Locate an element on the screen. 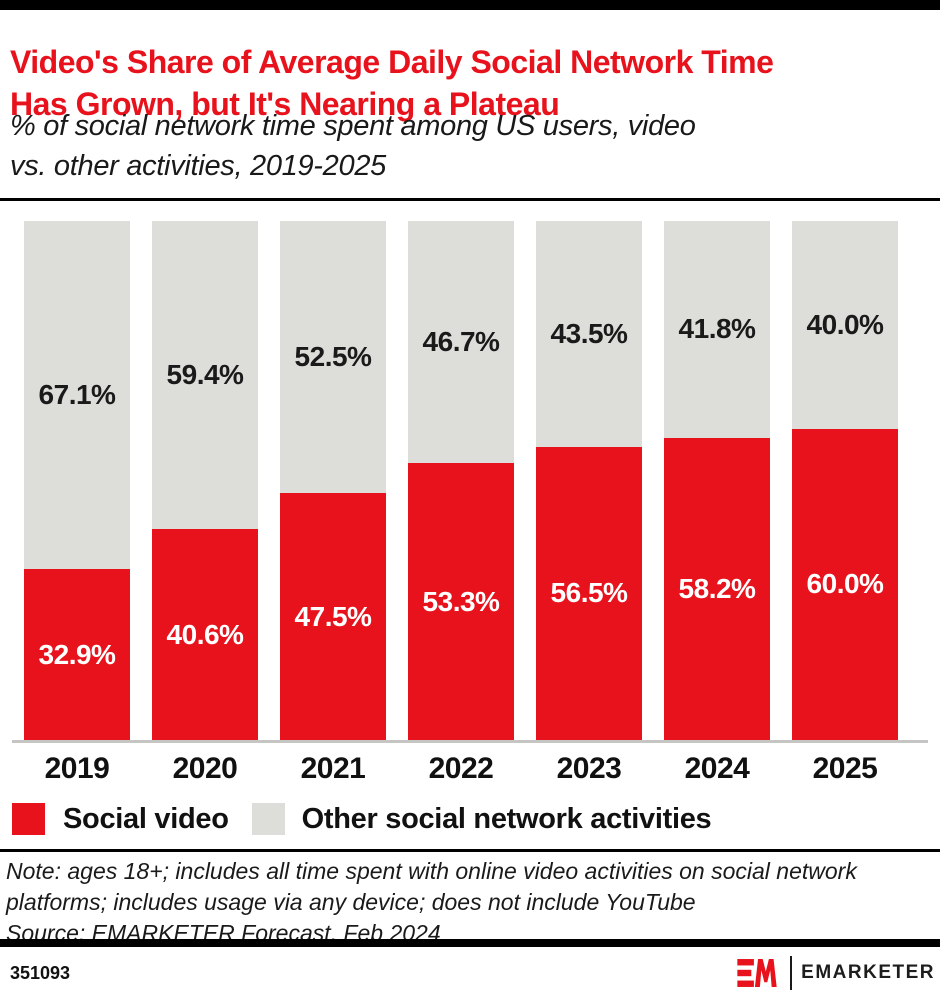 This screenshot has width=940, height=1000. bar-2020: 59.4% 40.6% is located at coordinates (205, 480).